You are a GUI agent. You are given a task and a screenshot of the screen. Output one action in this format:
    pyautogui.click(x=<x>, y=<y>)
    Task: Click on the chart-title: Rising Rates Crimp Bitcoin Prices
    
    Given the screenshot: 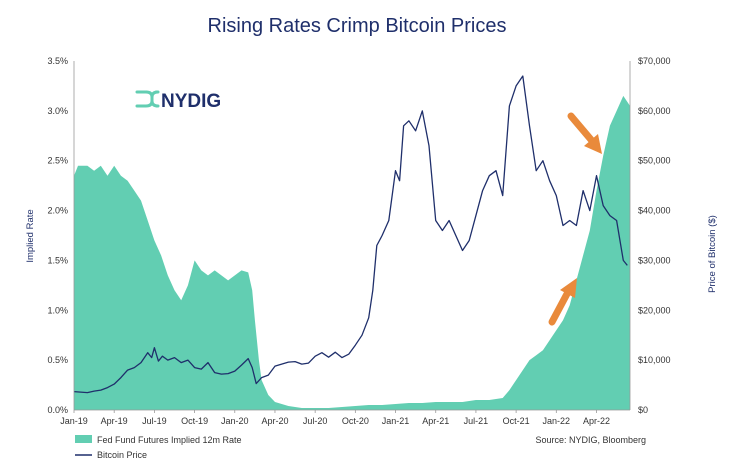 What is the action you would take?
    pyautogui.click(x=357, y=26)
    